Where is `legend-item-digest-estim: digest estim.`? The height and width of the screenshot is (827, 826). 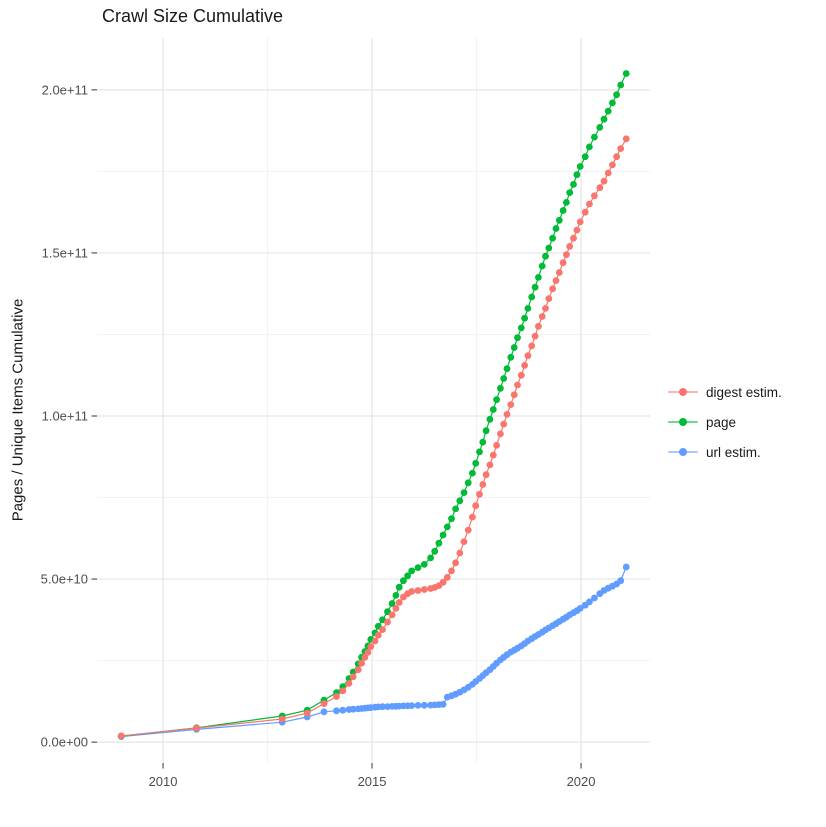 legend-item-digest-estim: digest estim. is located at coordinates (725, 392).